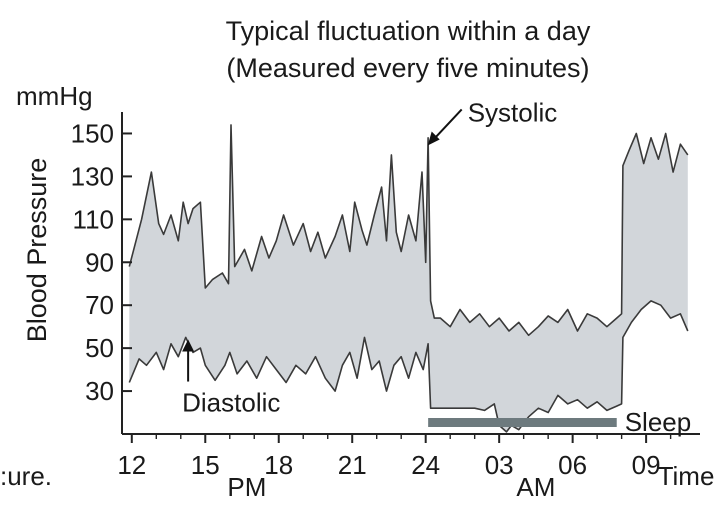 The width and height of the screenshot is (726, 509). Describe the element at coordinates (646, 465) in the screenshot. I see `x-tick-label: 09` at that location.